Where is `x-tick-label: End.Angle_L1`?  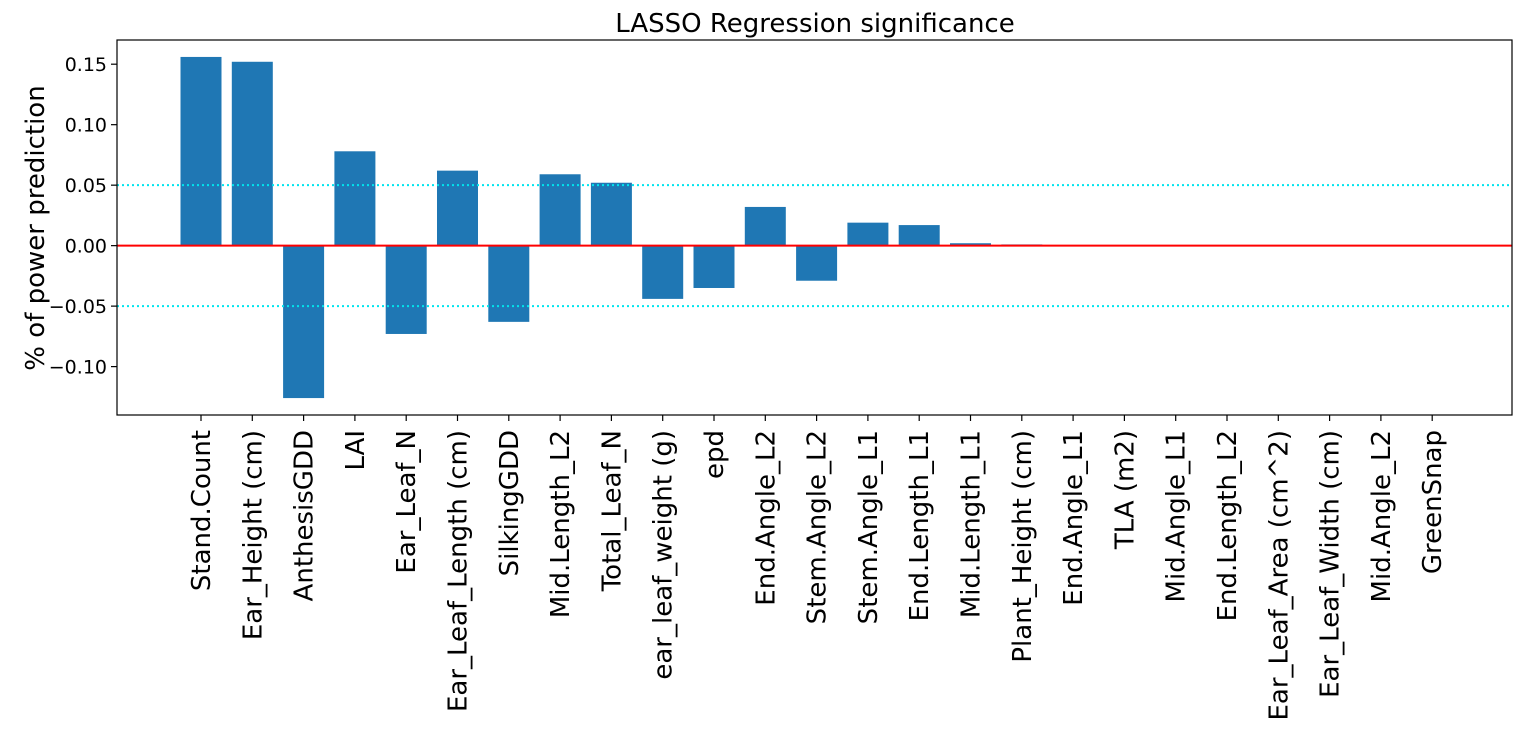 x-tick-label: End.Angle_L1 is located at coordinates (1074, 518).